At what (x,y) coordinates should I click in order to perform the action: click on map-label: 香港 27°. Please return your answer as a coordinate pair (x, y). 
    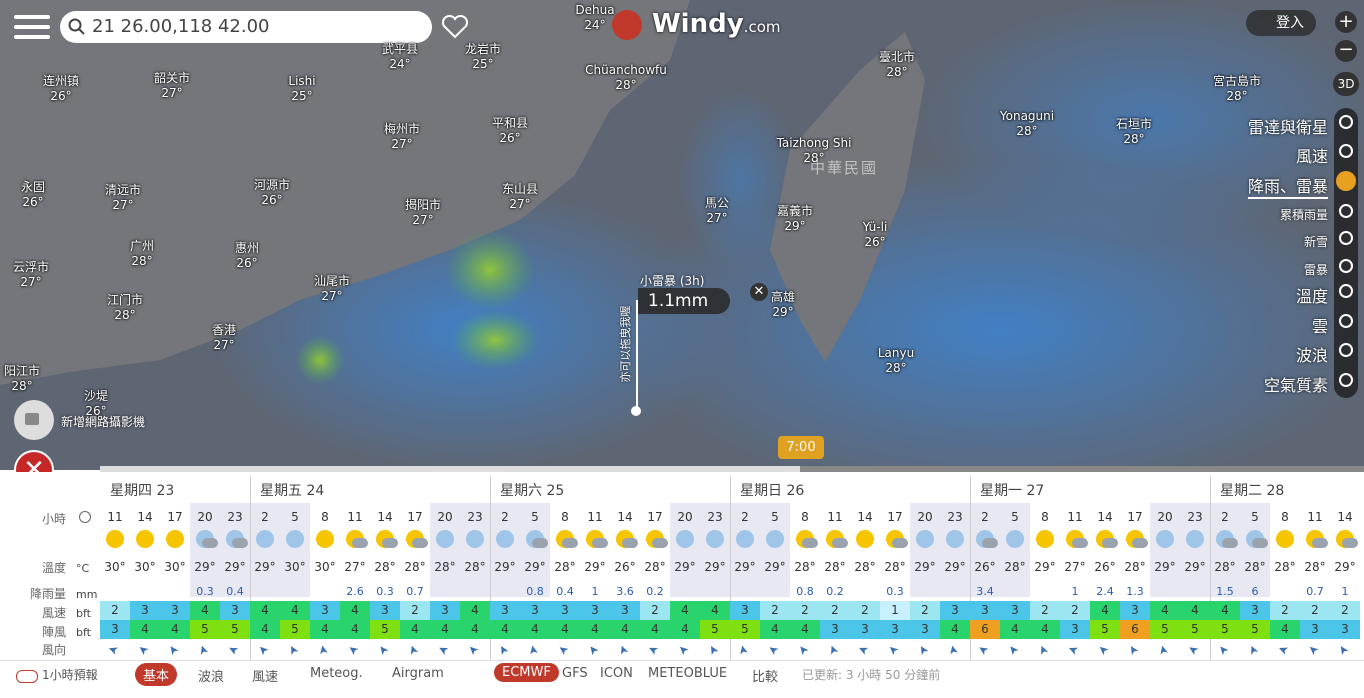
    Looking at the image, I should click on (224, 338).